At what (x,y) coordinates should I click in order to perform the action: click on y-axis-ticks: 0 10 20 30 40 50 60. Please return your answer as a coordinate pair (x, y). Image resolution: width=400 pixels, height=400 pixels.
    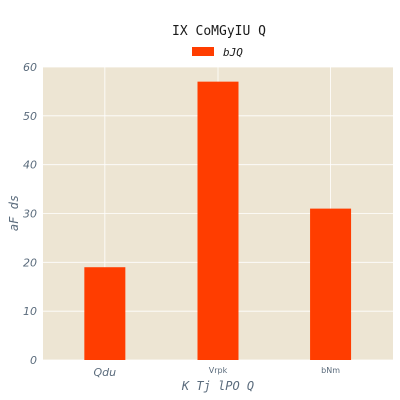
    Looking at the image, I should click on (30, 214).